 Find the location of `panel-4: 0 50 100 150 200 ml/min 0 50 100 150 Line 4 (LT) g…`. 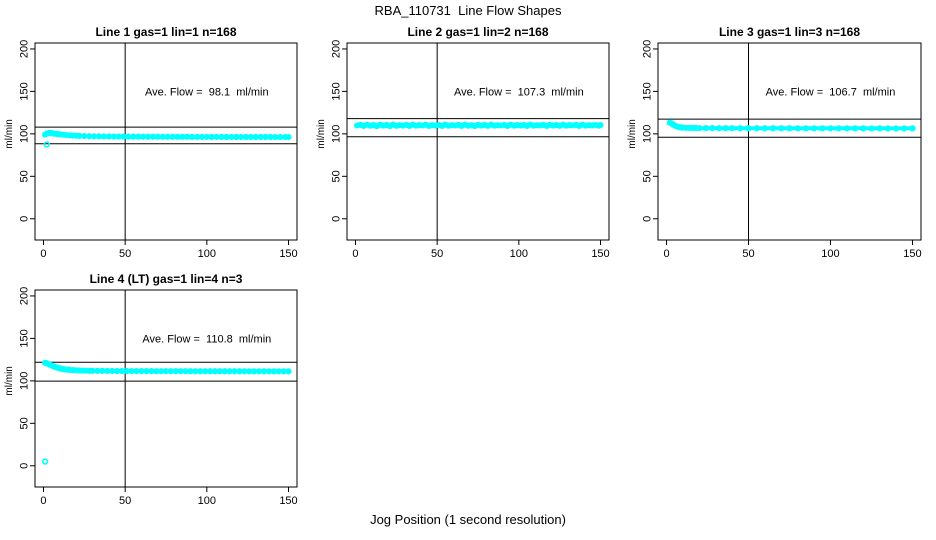

panel-4: 0 50 100 150 200 ml/min 0 50 100 150 Line 4 (LT) g… is located at coordinates (151, 389).